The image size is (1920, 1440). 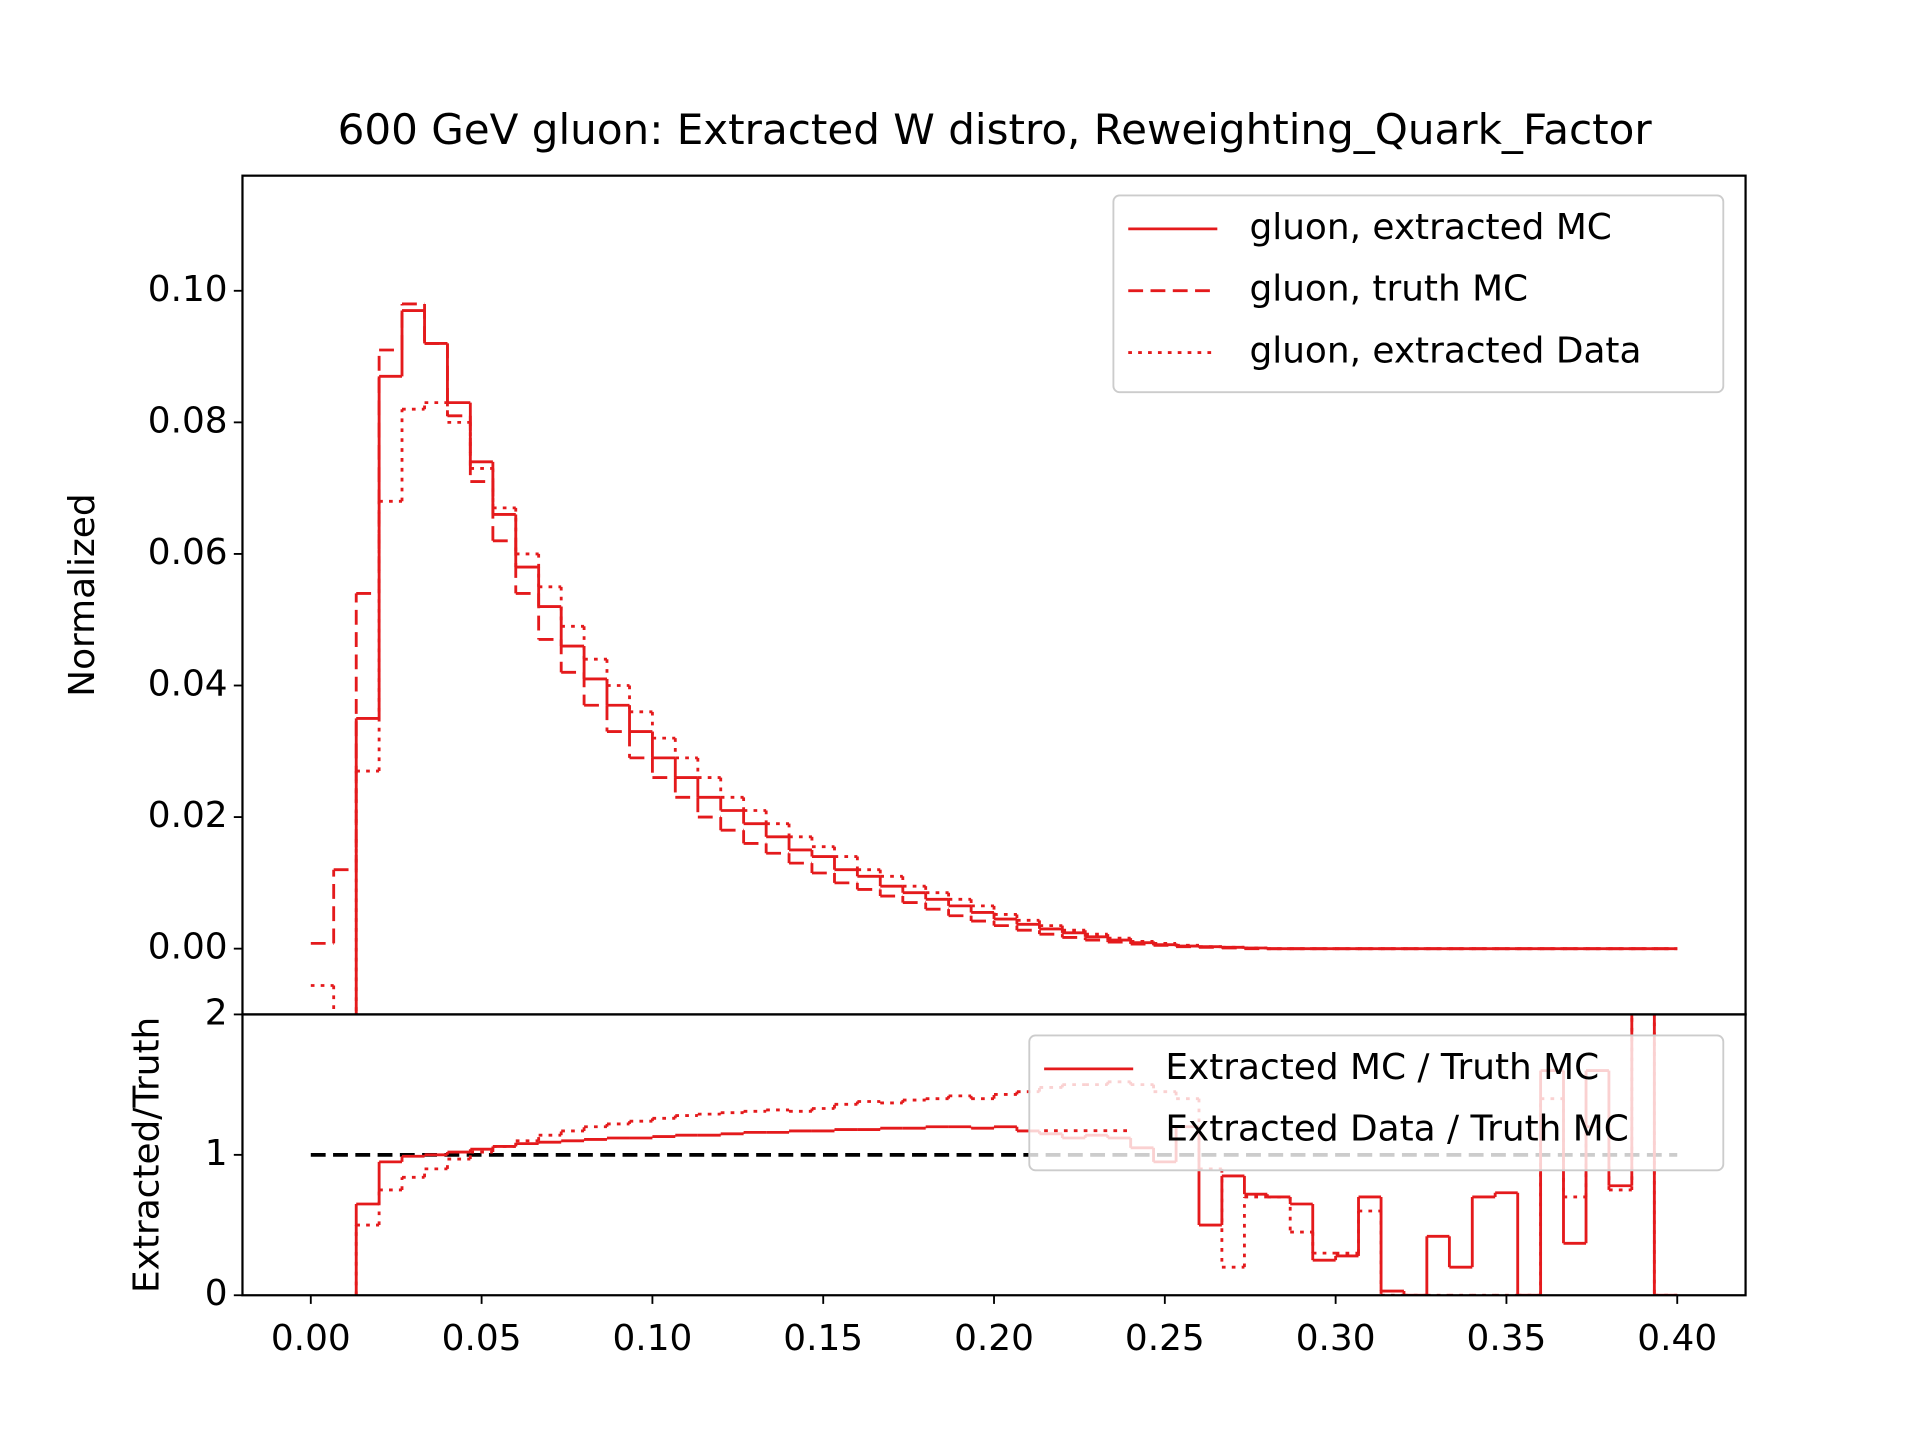 What do you see at coordinates (823, 1338) in the screenshot?
I see `x-tick-label: 0.15` at bounding box center [823, 1338].